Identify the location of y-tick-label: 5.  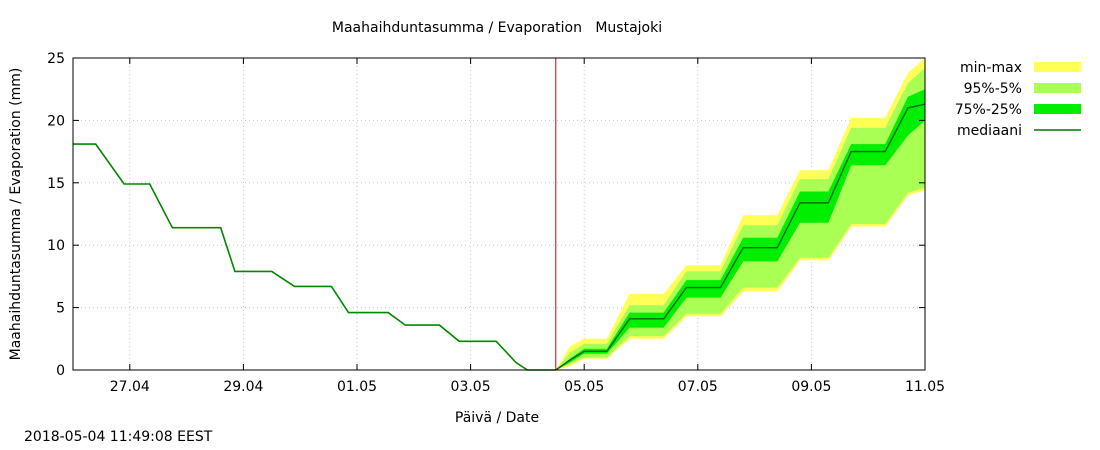
(60, 309).